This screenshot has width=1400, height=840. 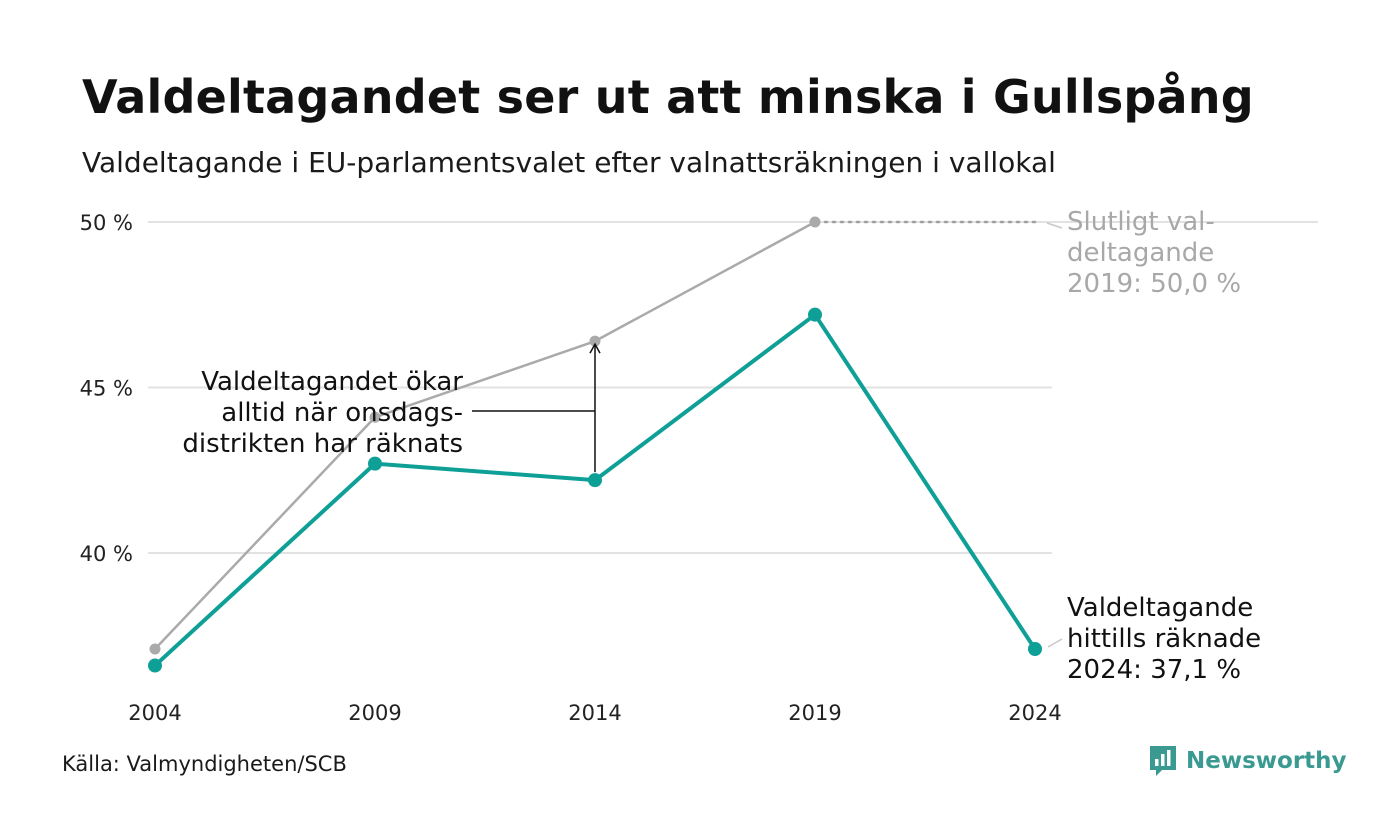 What do you see at coordinates (595, 341) in the screenshot?
I see `point-final-2014` at bounding box center [595, 341].